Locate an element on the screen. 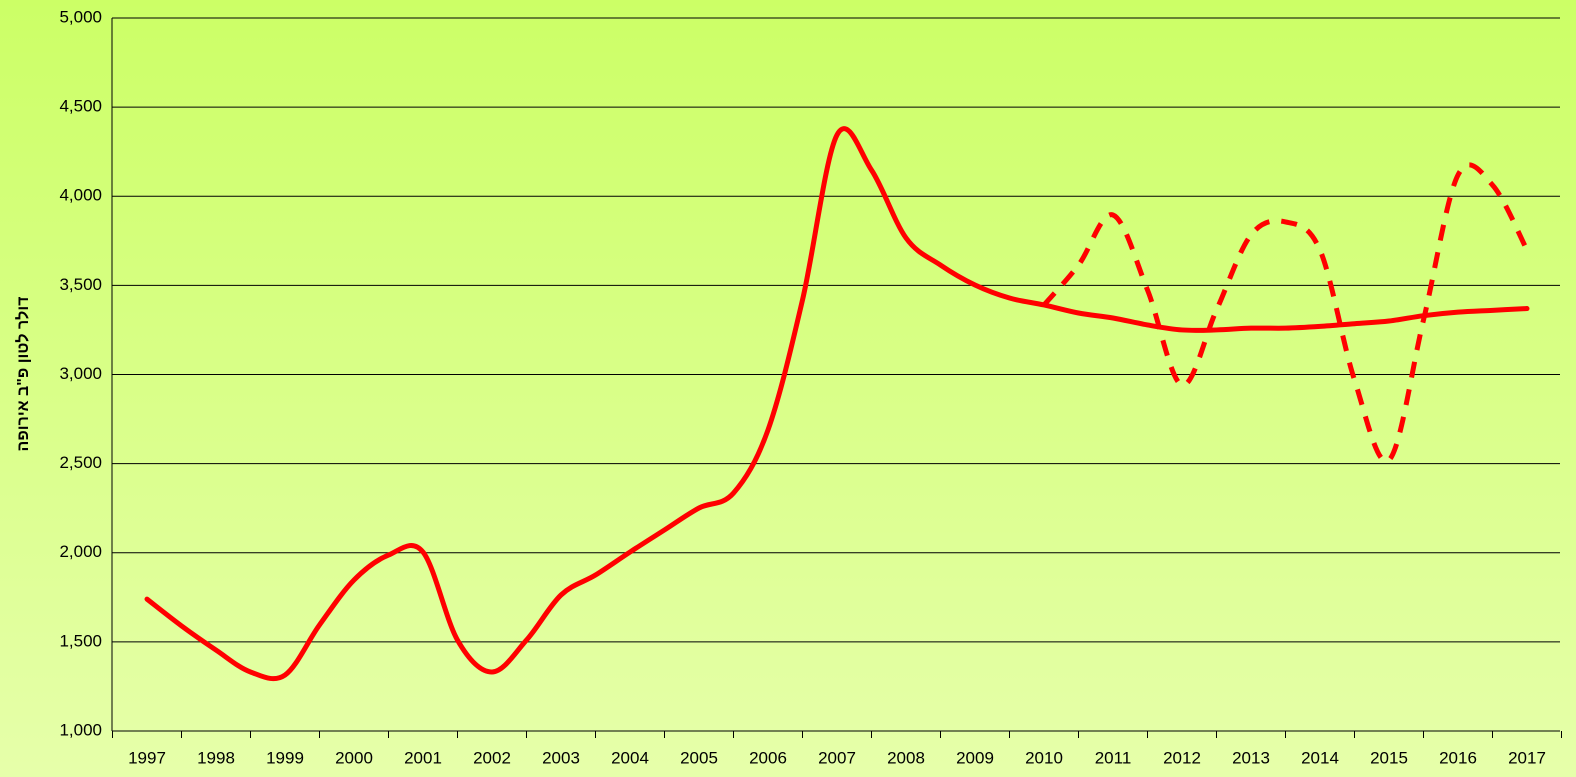  x-tick-label: 2013 is located at coordinates (1251, 757).